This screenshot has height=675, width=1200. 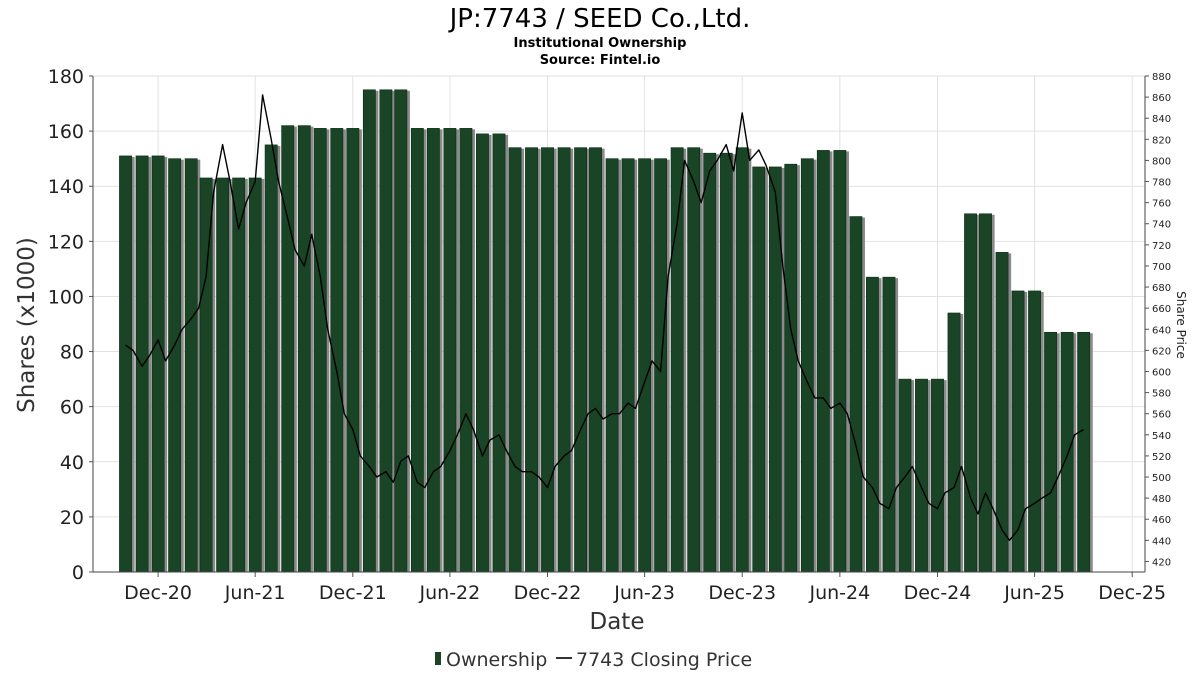 What do you see at coordinates (1132, 593) in the screenshot?
I see `x-tick-label: Dec-25` at bounding box center [1132, 593].